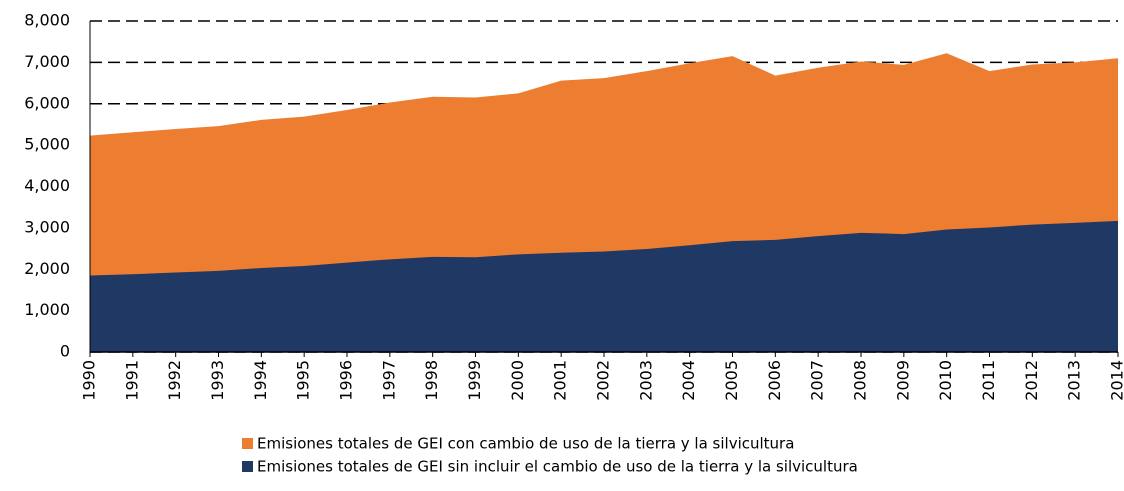 The image size is (1124, 491). Describe the element at coordinates (47, 20) in the screenshot. I see `y-tick-label: 8,000` at that location.